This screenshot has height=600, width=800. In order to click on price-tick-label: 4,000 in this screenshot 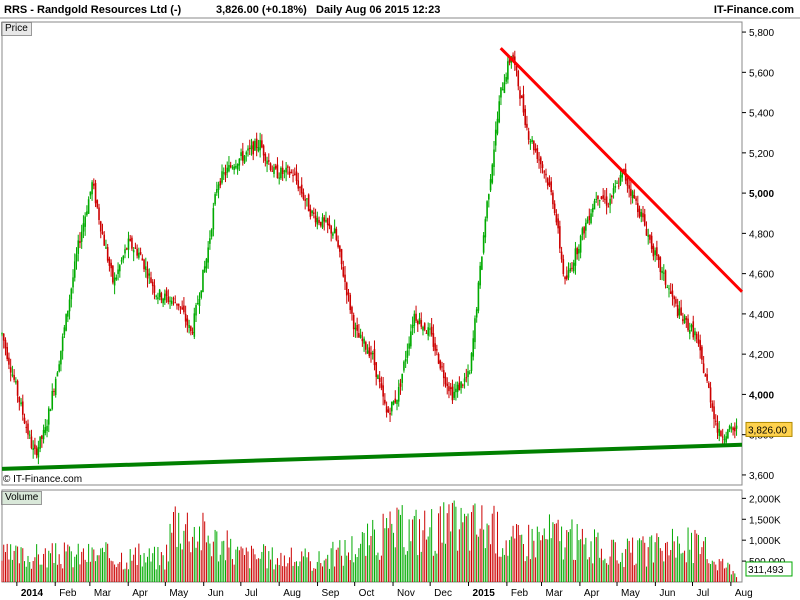, I will do `click(761, 395)`.